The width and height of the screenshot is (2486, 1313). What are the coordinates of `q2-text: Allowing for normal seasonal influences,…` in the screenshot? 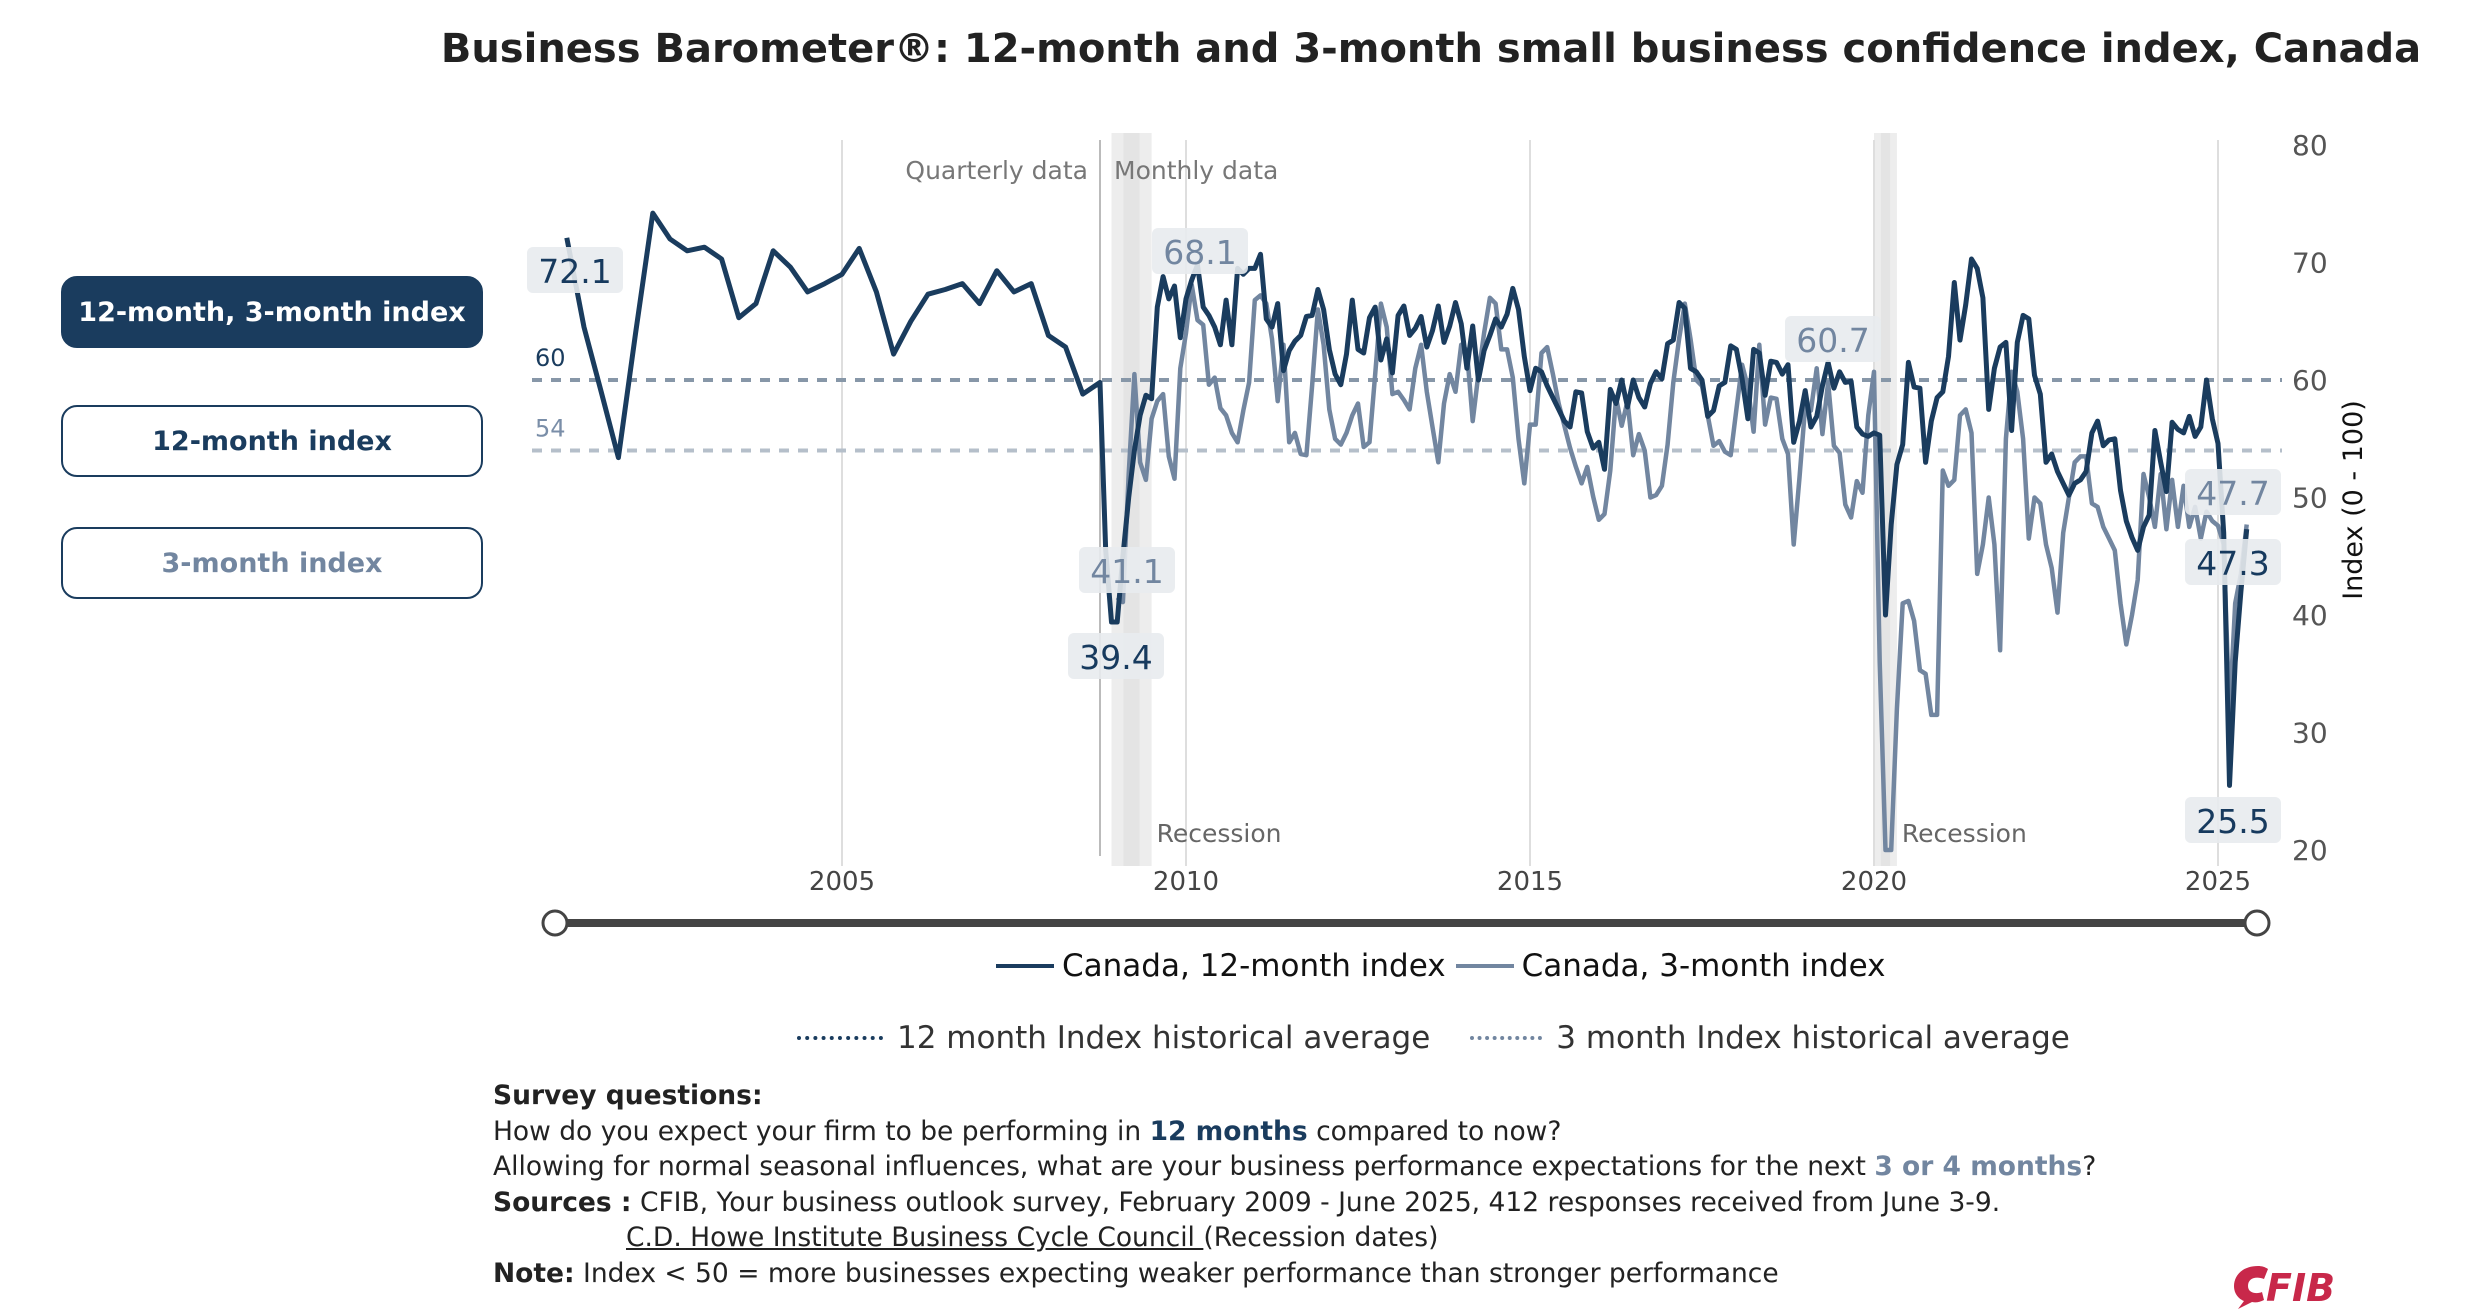 It's located at (1184, 1166).